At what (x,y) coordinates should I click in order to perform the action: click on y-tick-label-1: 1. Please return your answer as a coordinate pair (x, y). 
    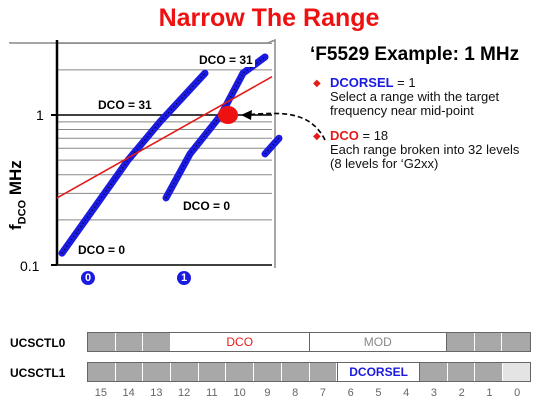
    Looking at the image, I should click on (40, 115).